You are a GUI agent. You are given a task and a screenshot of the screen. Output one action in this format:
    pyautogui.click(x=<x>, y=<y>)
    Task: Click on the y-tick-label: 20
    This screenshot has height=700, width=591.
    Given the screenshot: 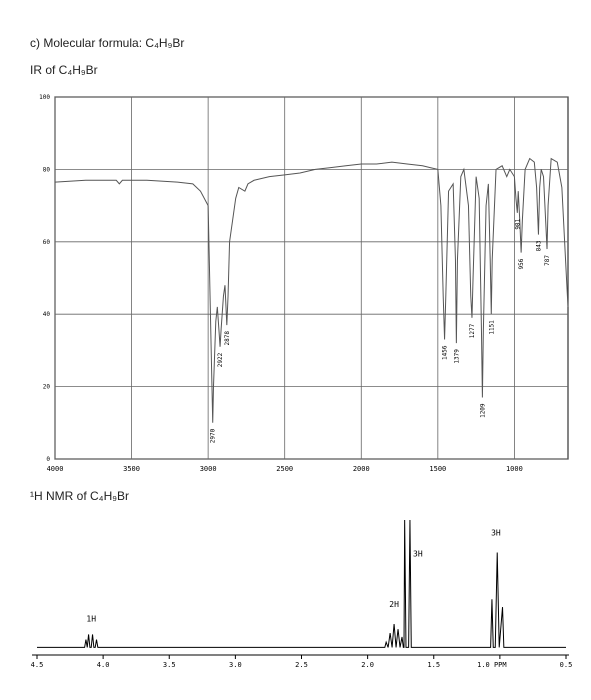 What is the action you would take?
    pyautogui.click(x=47, y=387)
    